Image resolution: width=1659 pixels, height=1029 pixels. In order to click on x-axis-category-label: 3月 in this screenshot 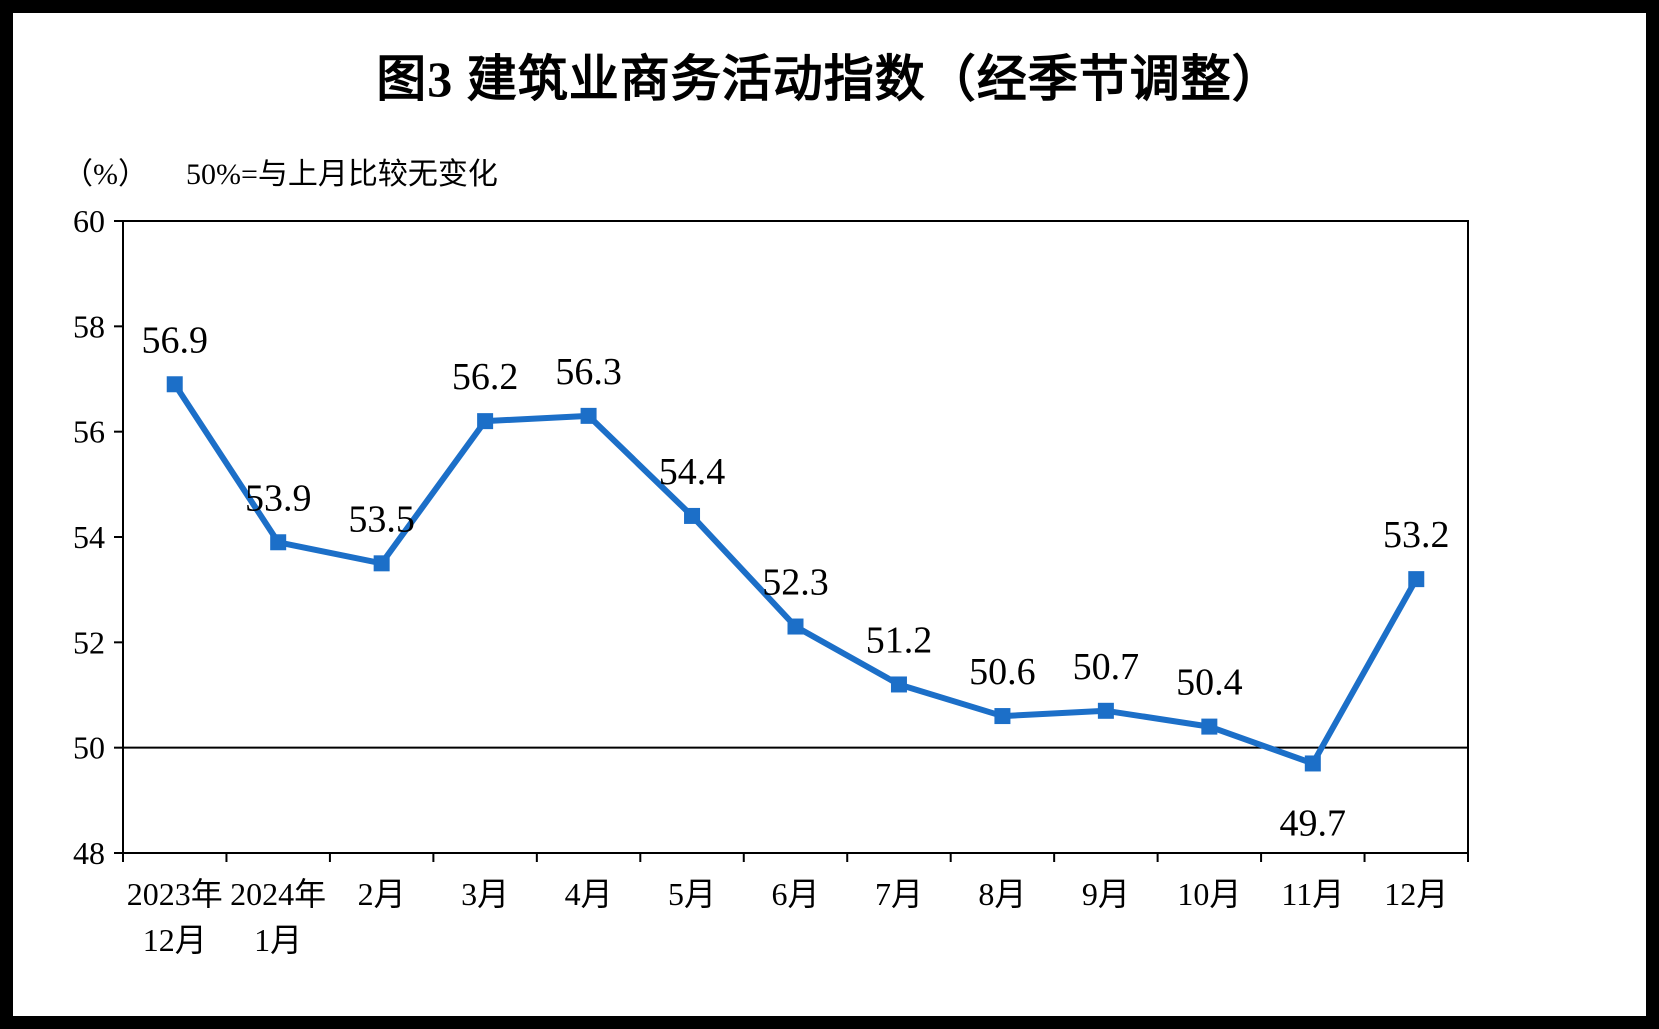, I will do `click(485, 894)`.